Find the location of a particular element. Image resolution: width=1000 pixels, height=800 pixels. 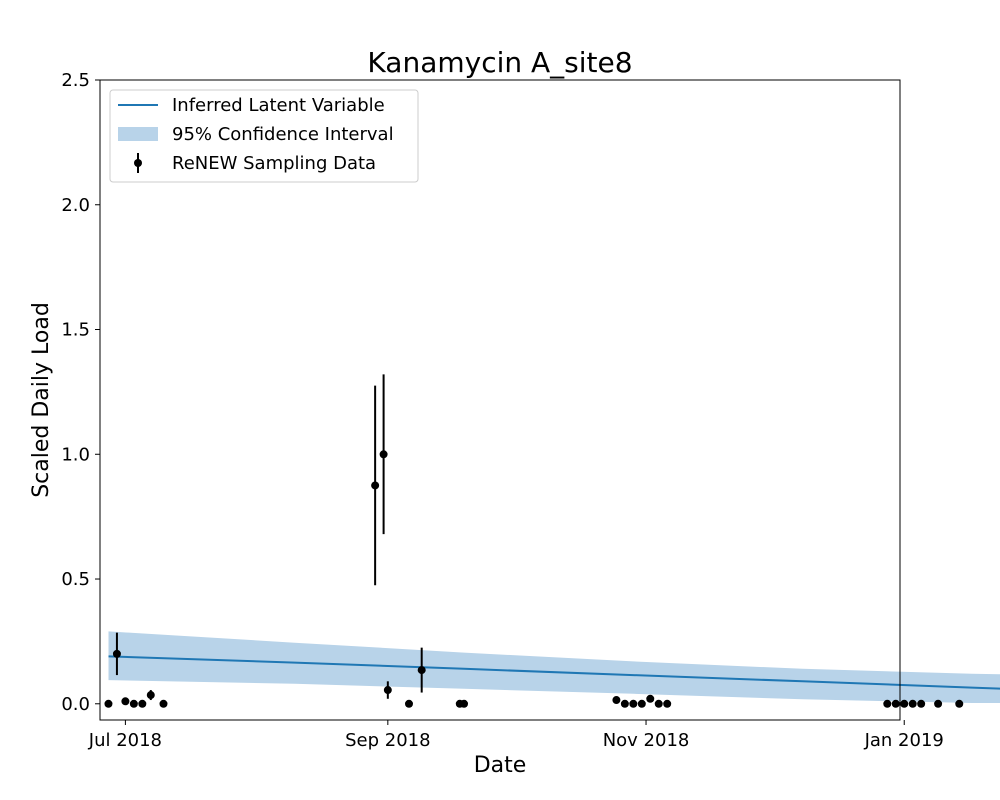

x-tick-label-2: Nov 2018 is located at coordinates (646, 740).